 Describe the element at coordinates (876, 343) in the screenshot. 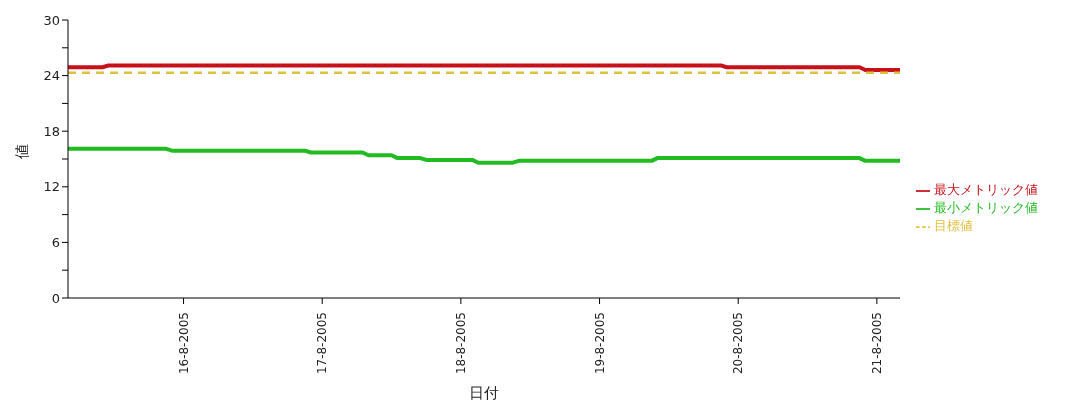

I see `x-tick-label: 21-8-2005` at that location.